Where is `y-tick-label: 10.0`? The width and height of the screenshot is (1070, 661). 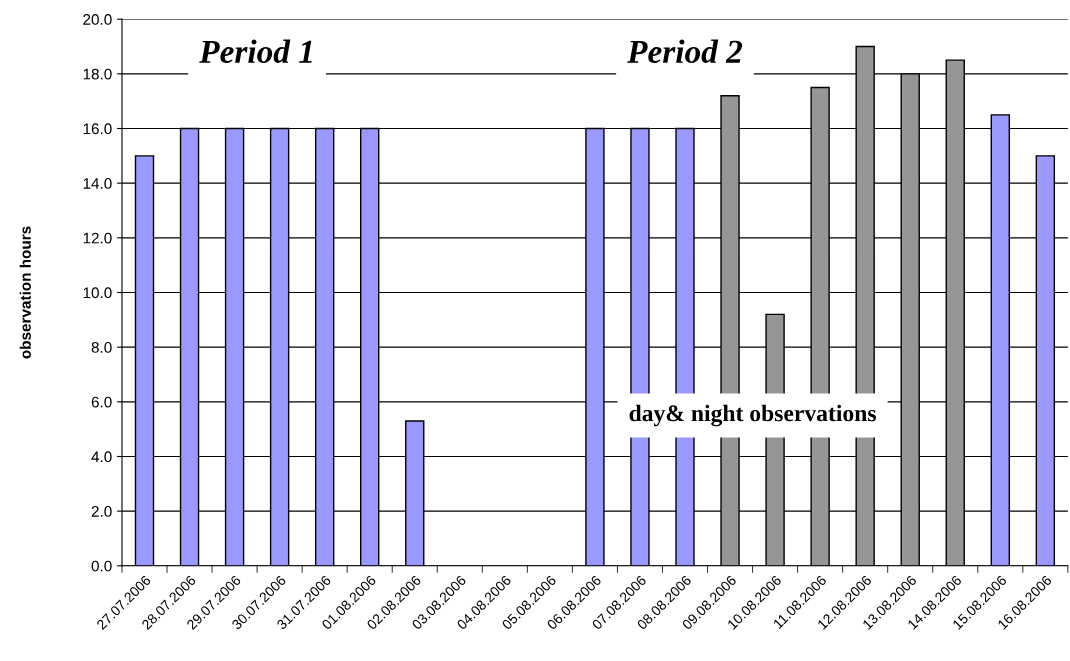
y-tick-label: 10.0 is located at coordinates (97, 293).